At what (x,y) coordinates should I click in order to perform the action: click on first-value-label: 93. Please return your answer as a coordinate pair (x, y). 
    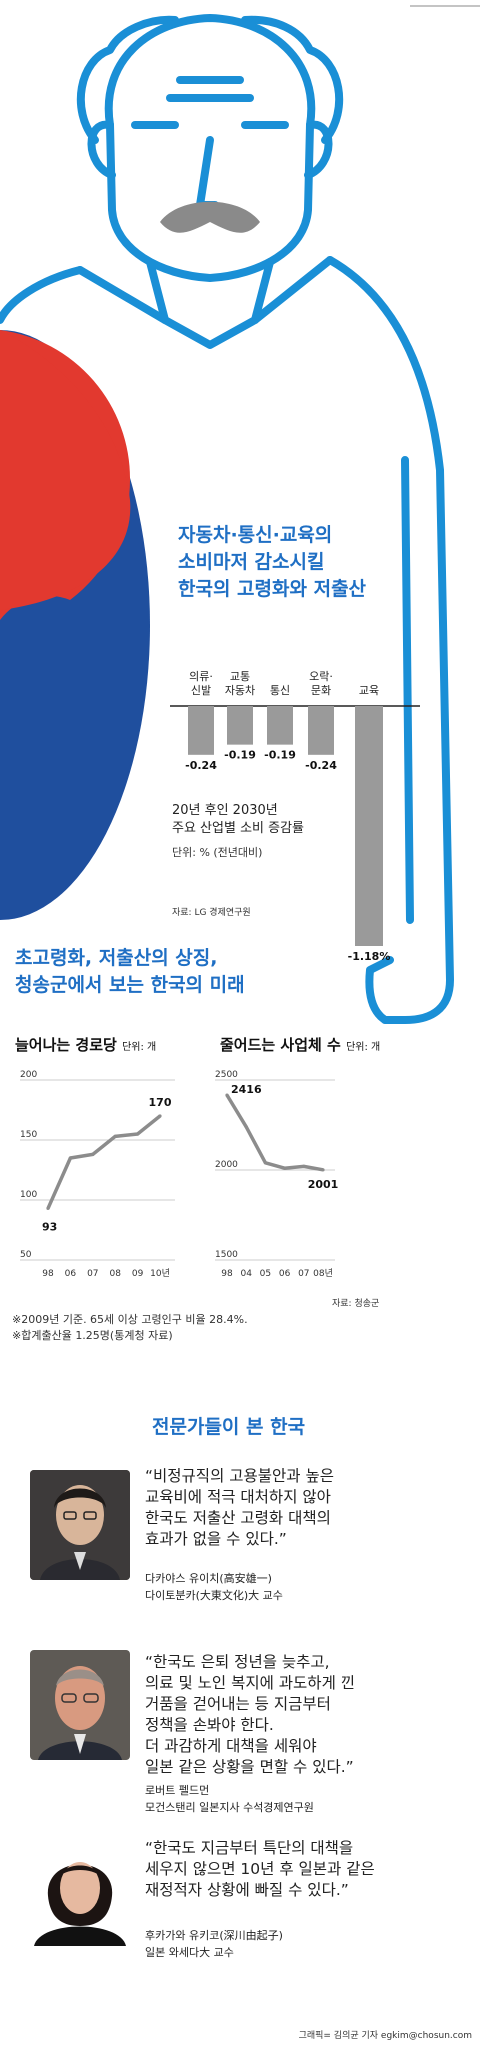
    Looking at the image, I should click on (49, 1226).